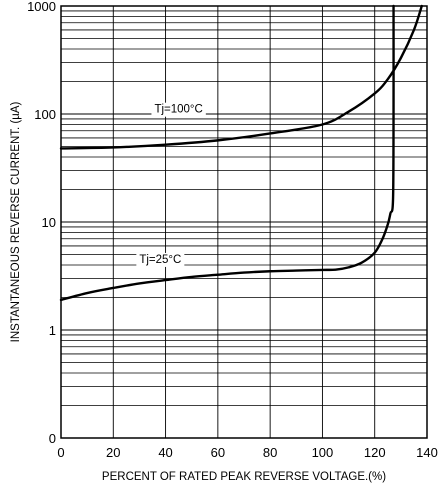 The height and width of the screenshot is (488, 445). Describe the element at coordinates (375, 452) in the screenshot. I see `x-tick-label: 120` at that location.